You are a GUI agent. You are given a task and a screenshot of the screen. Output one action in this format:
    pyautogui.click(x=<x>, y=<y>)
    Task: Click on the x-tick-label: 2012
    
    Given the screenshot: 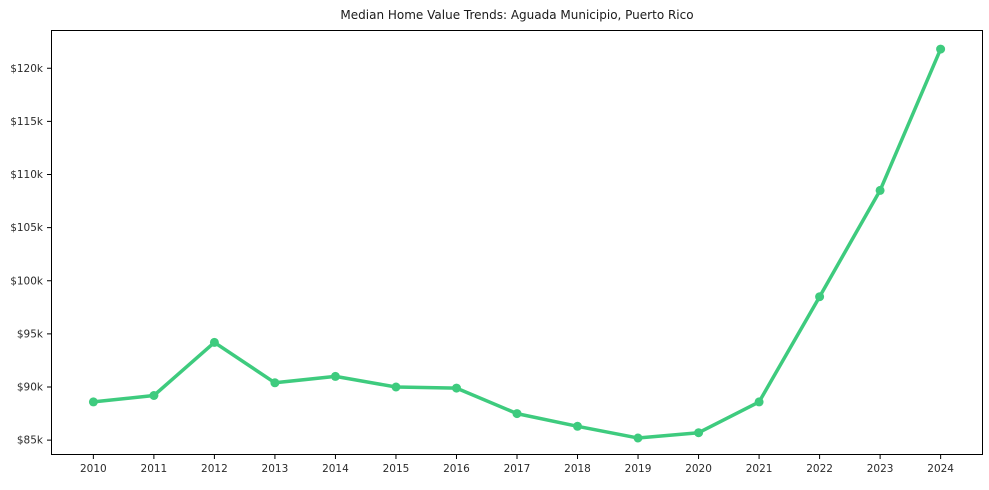 What is the action you would take?
    pyautogui.click(x=214, y=469)
    